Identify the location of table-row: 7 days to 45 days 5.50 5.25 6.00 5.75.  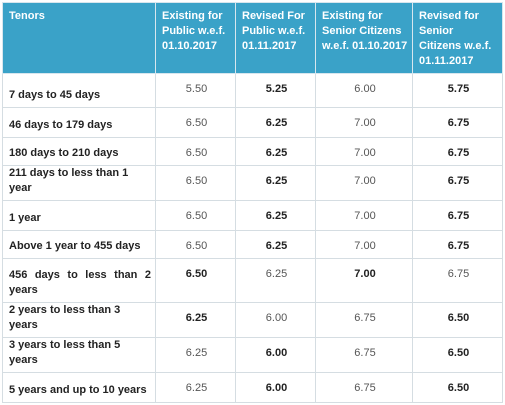
(252, 90).